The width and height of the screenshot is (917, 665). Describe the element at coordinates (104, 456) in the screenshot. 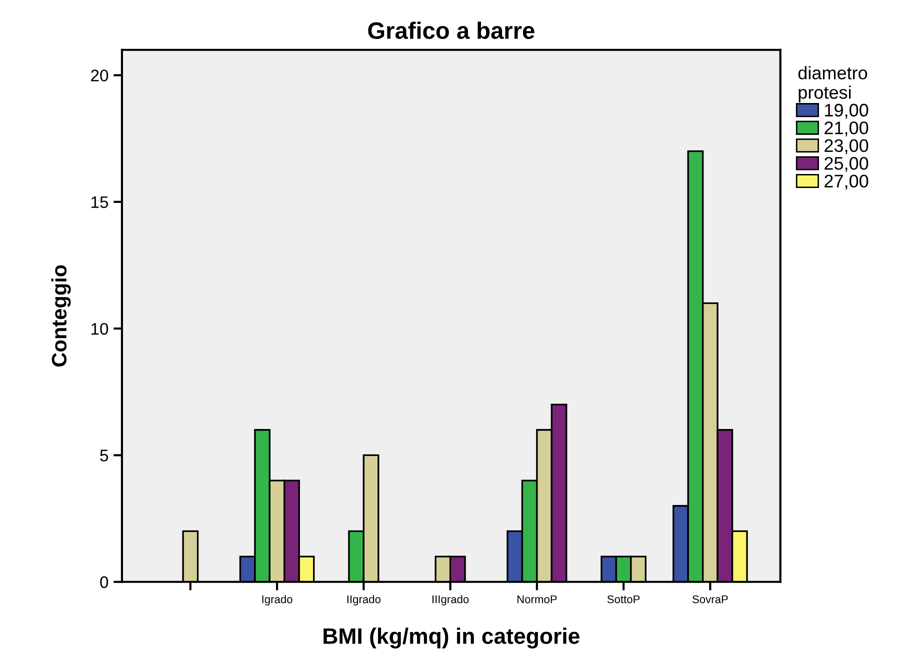

I see `y-tick-label: 5` at that location.